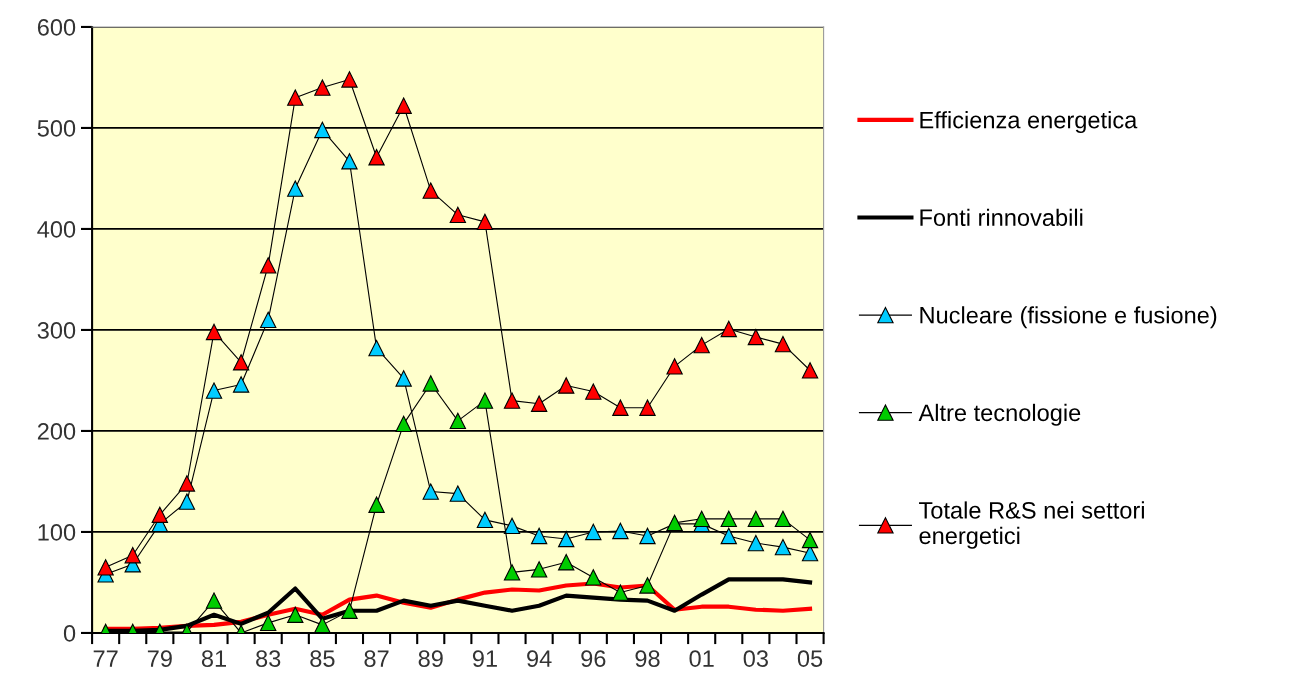 The width and height of the screenshot is (1297, 691). Describe the element at coordinates (701, 658) in the screenshot. I see `x-tick-label: 01` at that location.